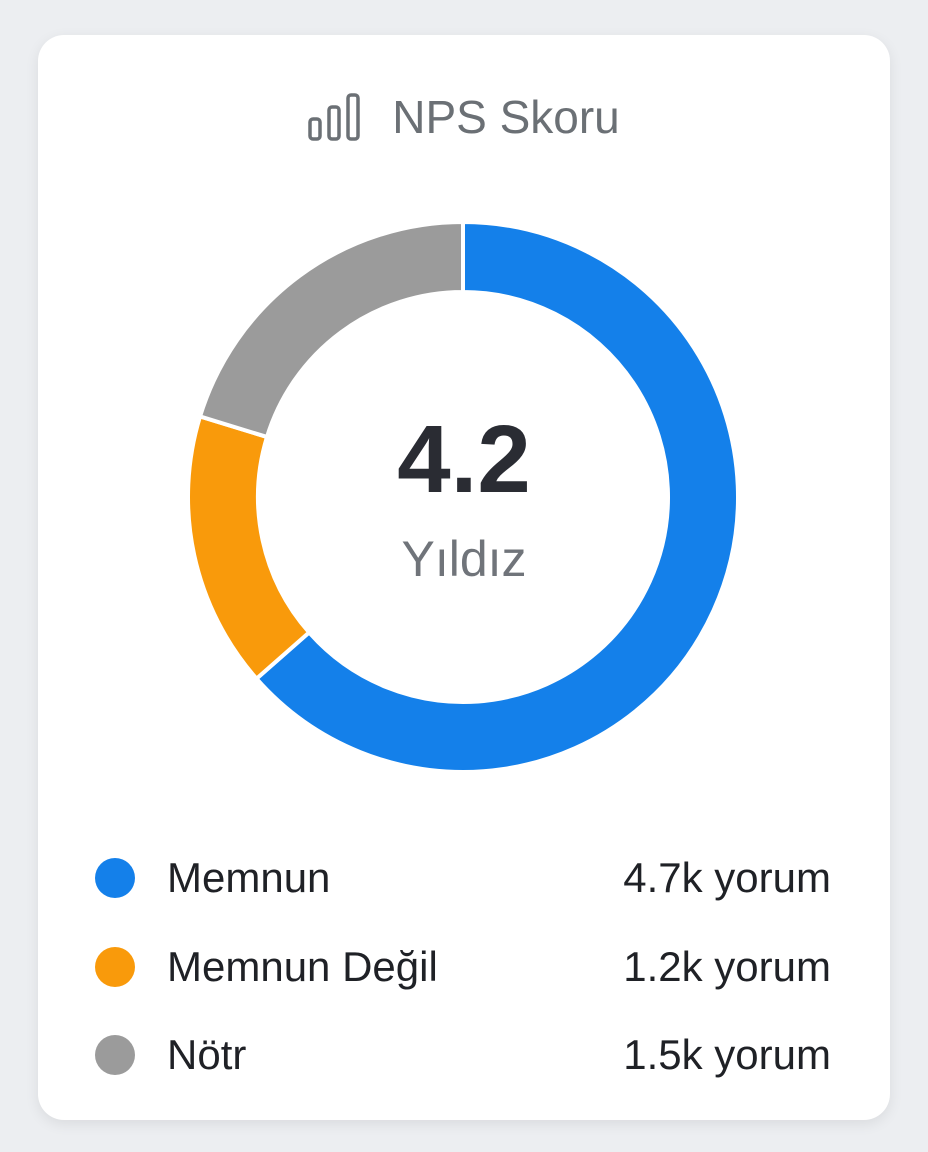 This screenshot has height=1152, width=928. What do you see at coordinates (464, 559) in the screenshot?
I see `center-label: Yıldız` at bounding box center [464, 559].